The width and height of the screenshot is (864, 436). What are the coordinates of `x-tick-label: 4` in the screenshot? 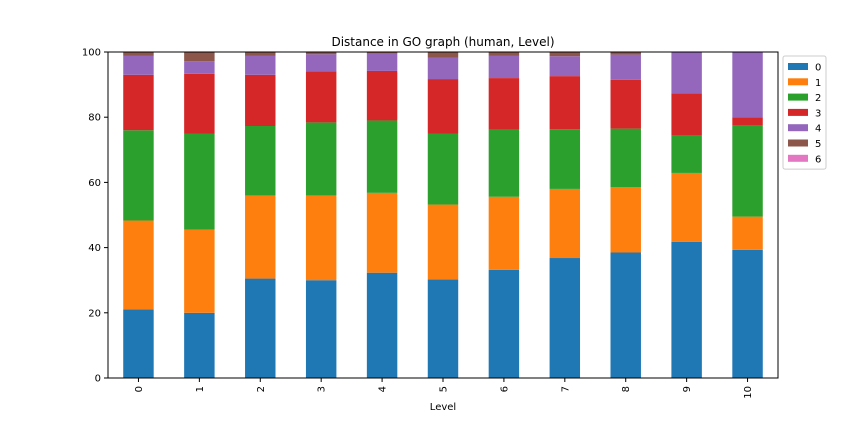 It's located at (383, 389).